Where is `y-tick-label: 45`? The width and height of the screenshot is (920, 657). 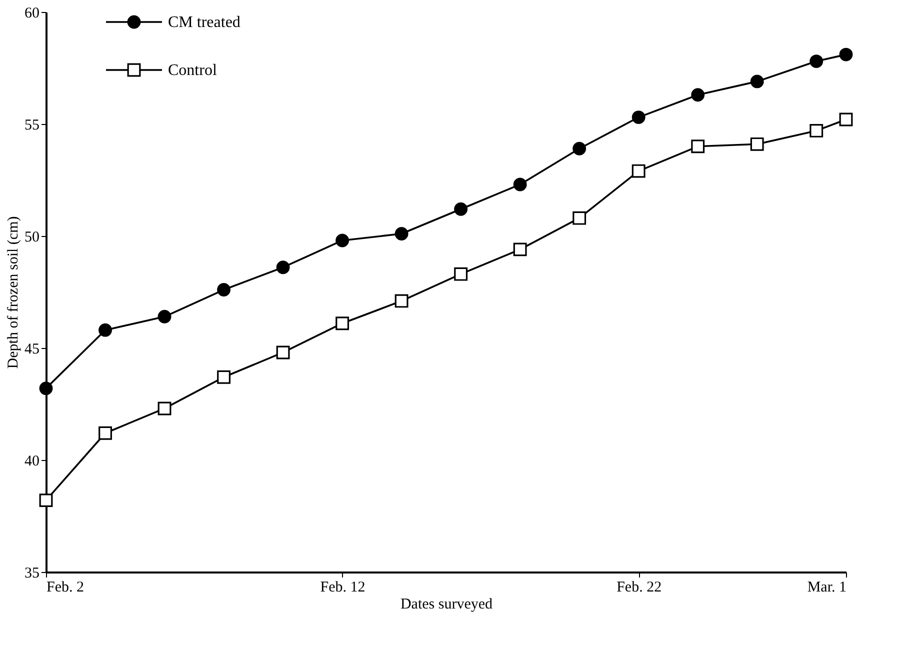
y-tick-label: 45 is located at coordinates (32, 350).